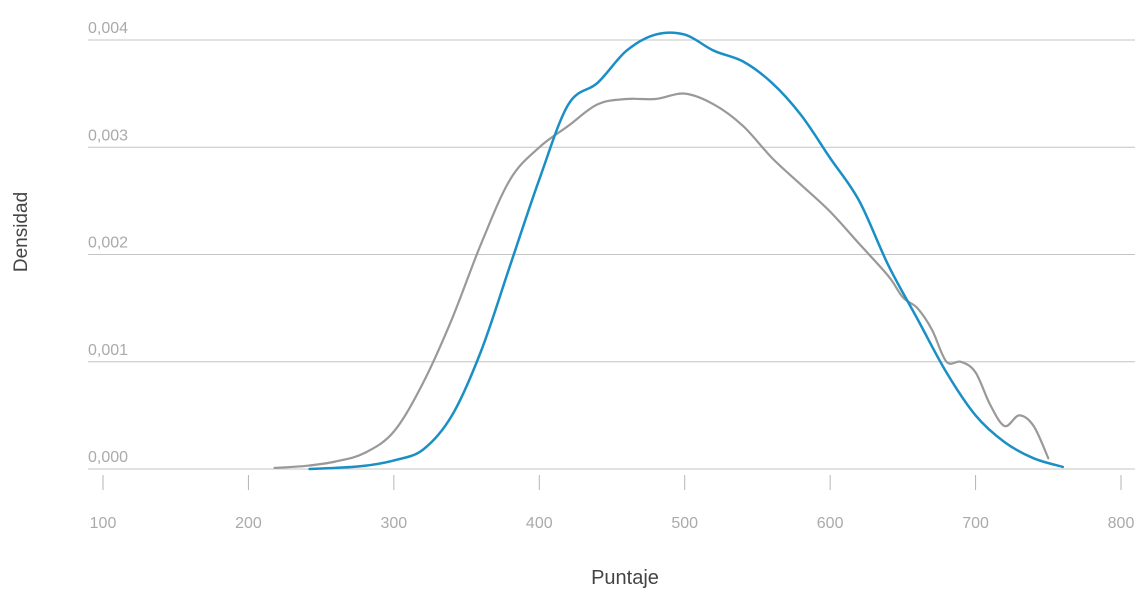  I want to click on y-tick-labels: 0,000 0,001 0,002 0,003 0,004, so click(108, 243).